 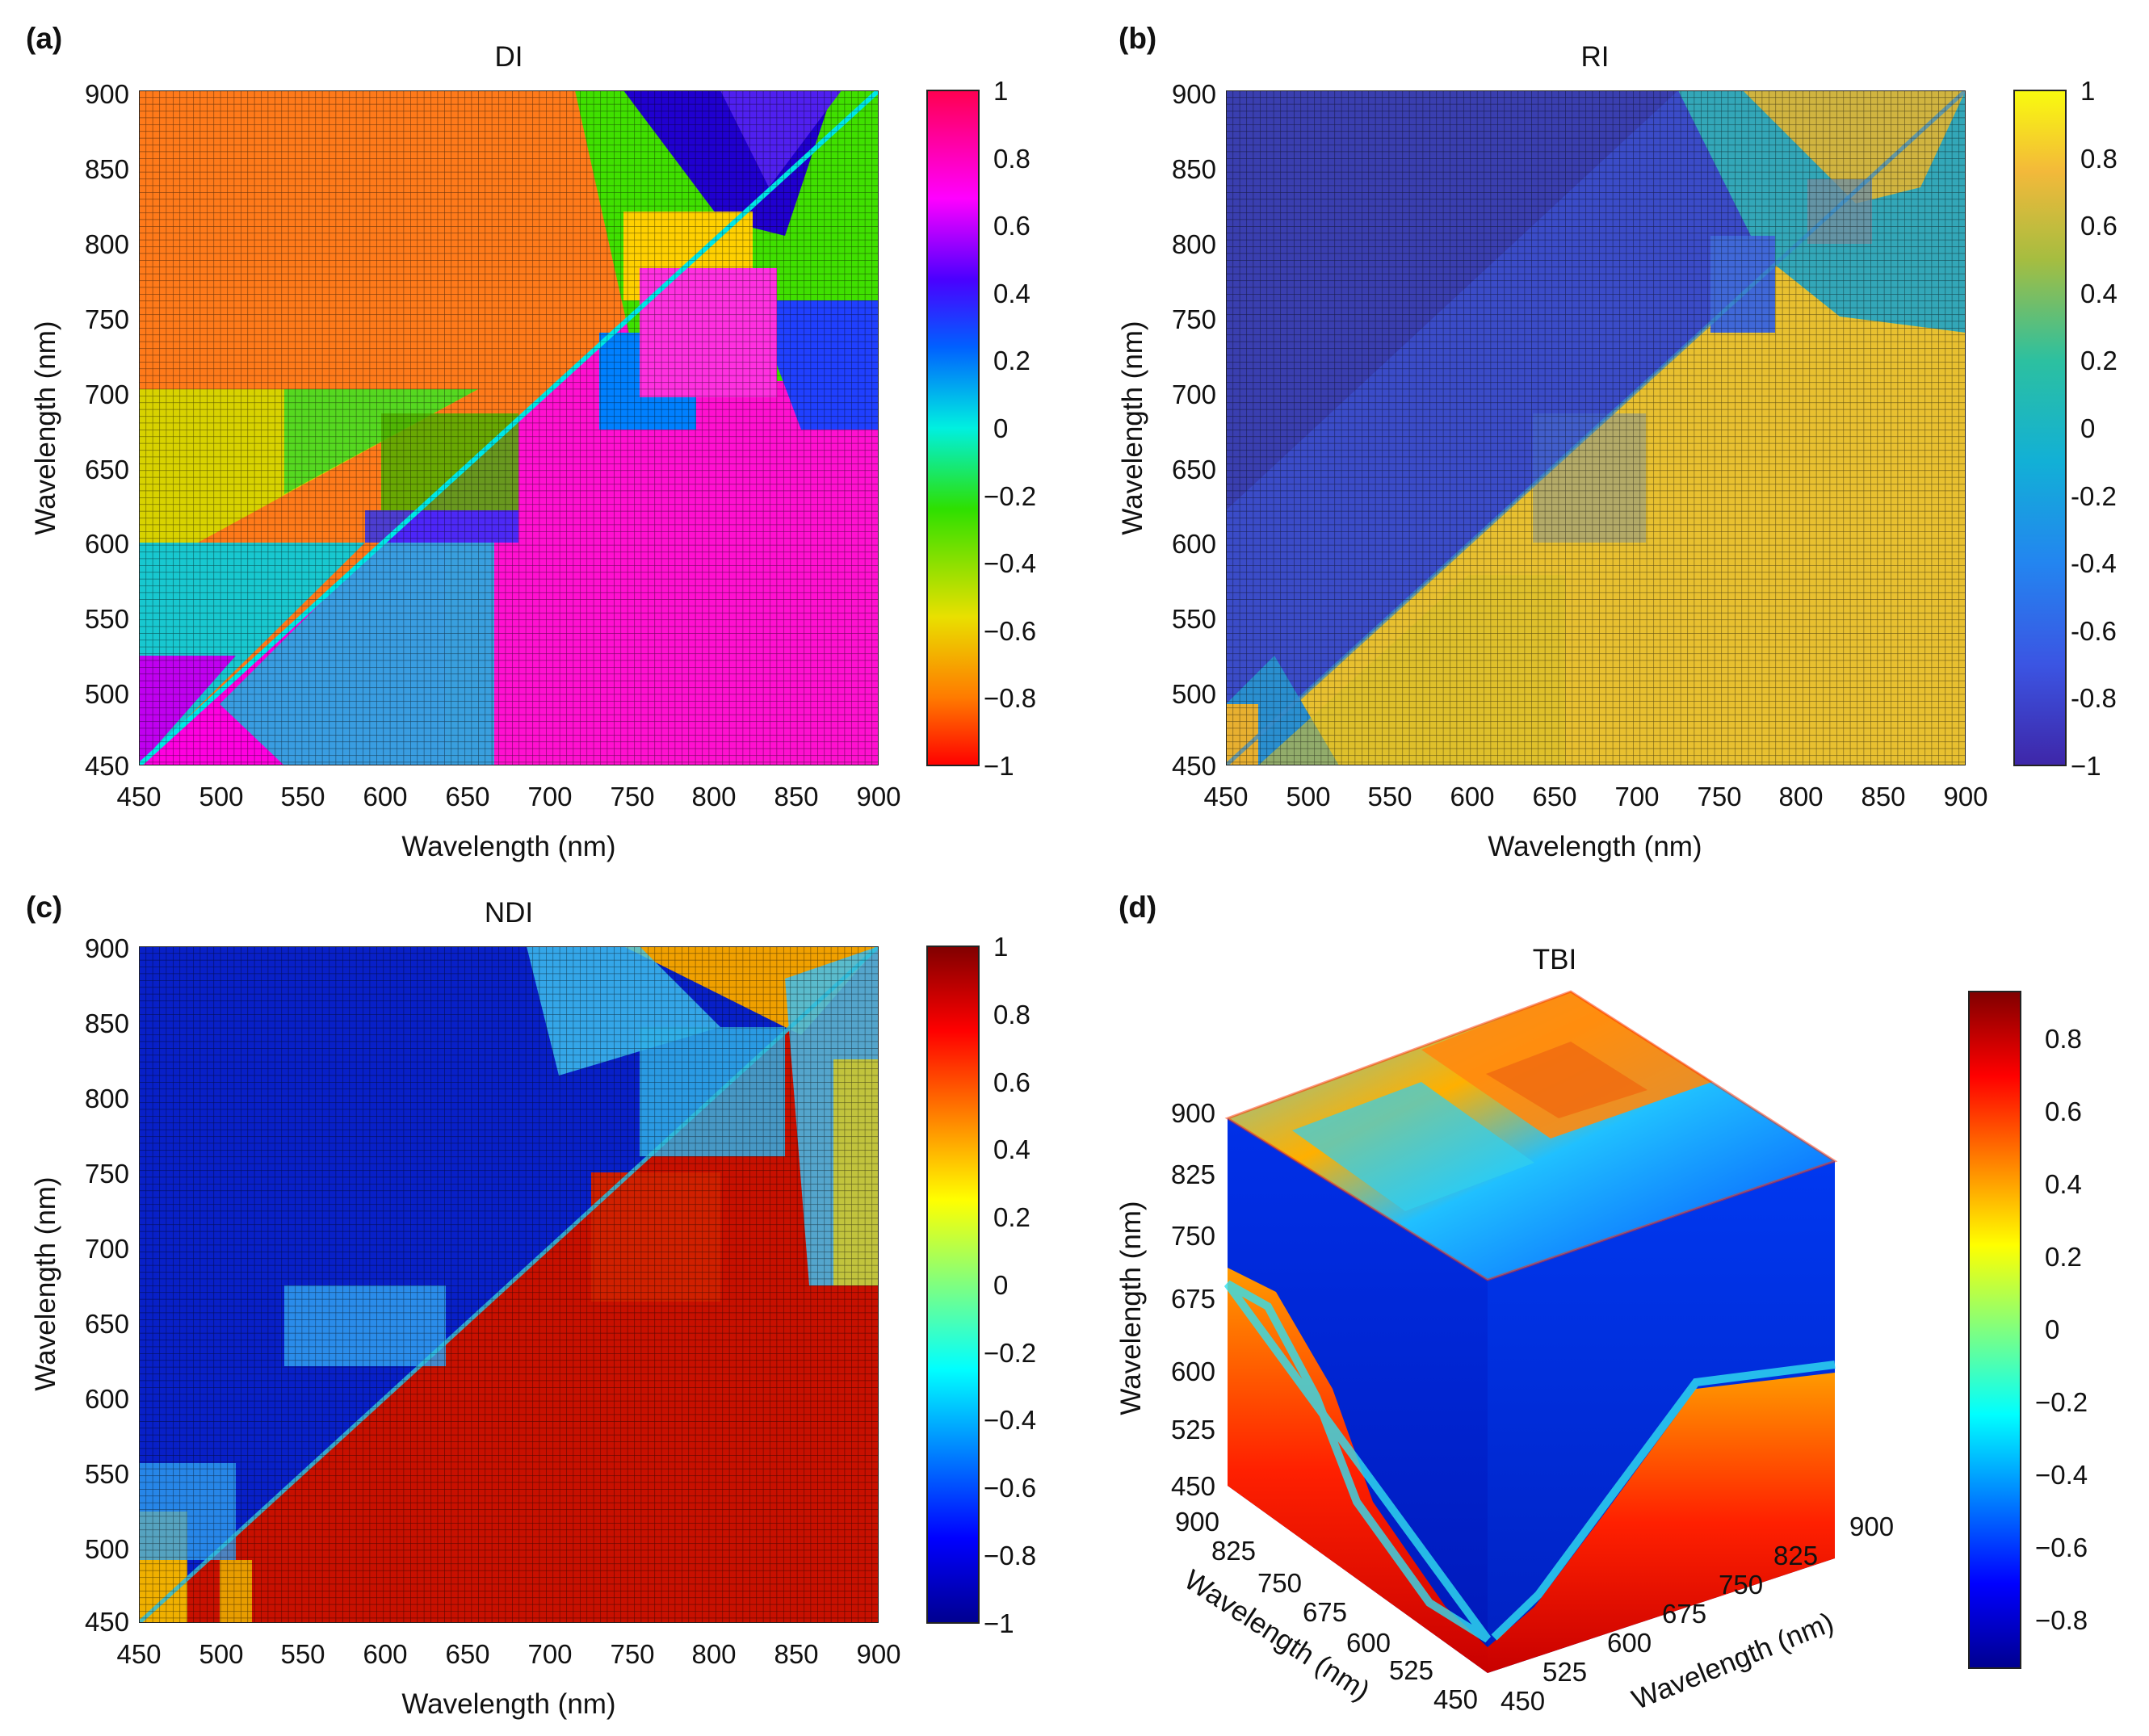 What do you see at coordinates (509, 57) in the screenshot?
I see `panel-title-a: DI` at bounding box center [509, 57].